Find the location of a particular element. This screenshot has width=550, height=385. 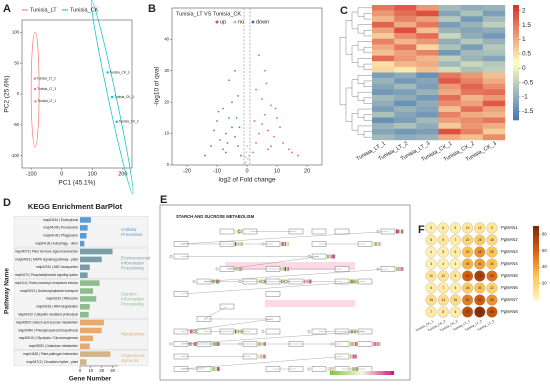

cell-label: 5 is located at coordinates (456, 228).